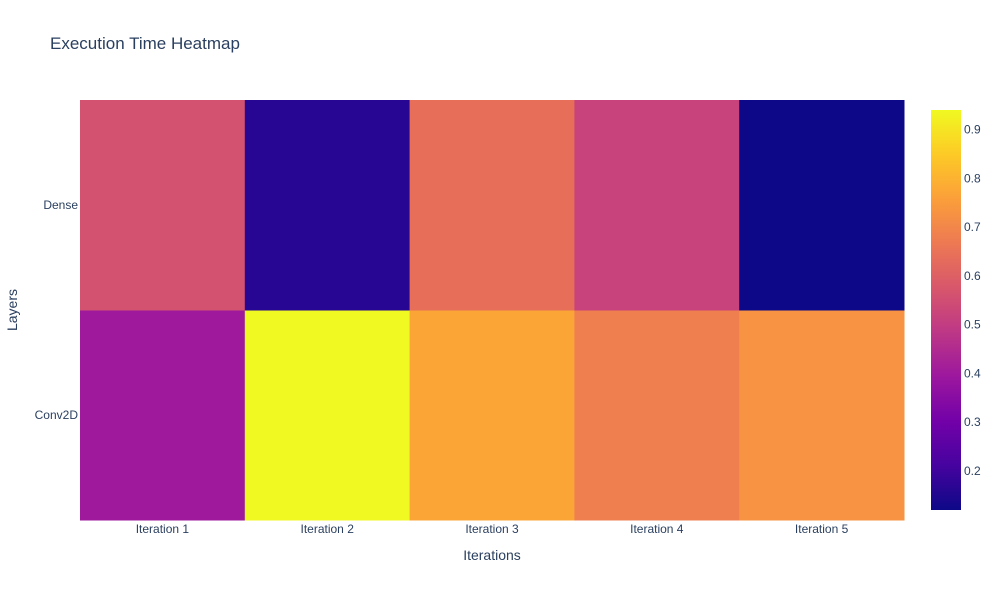 This screenshot has width=1000, height=600. What do you see at coordinates (12, 310) in the screenshot?
I see `y-axis-title: Layers` at bounding box center [12, 310].